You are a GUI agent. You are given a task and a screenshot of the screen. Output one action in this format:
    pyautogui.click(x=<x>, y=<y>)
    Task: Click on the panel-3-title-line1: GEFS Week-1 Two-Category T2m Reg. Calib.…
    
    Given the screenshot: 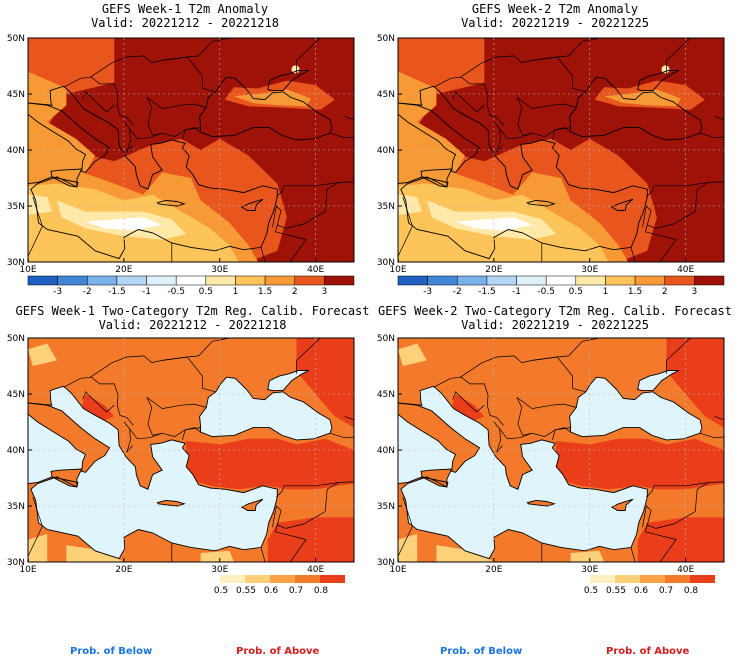 What is the action you would take?
    pyautogui.click(x=192, y=311)
    